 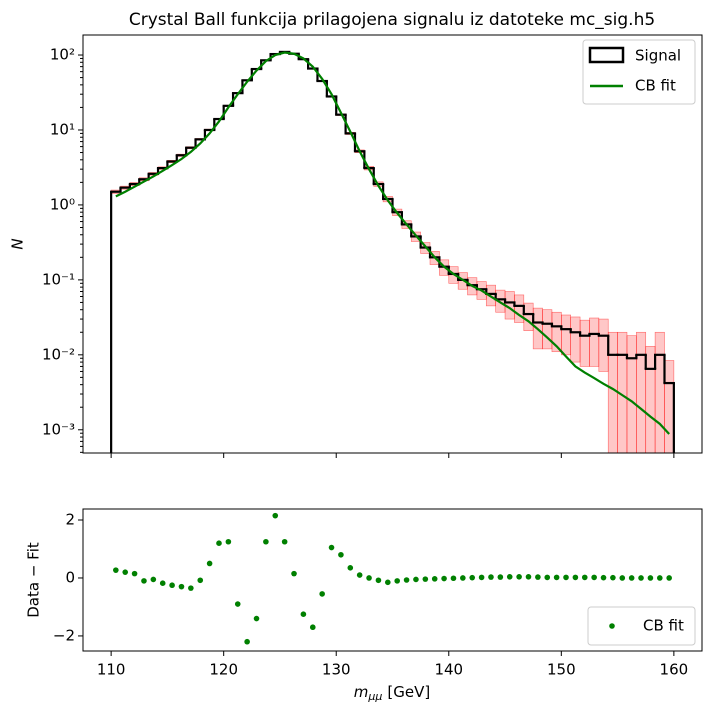 I want to click on y-tick-label: 10⁻¹, so click(x=58, y=279).